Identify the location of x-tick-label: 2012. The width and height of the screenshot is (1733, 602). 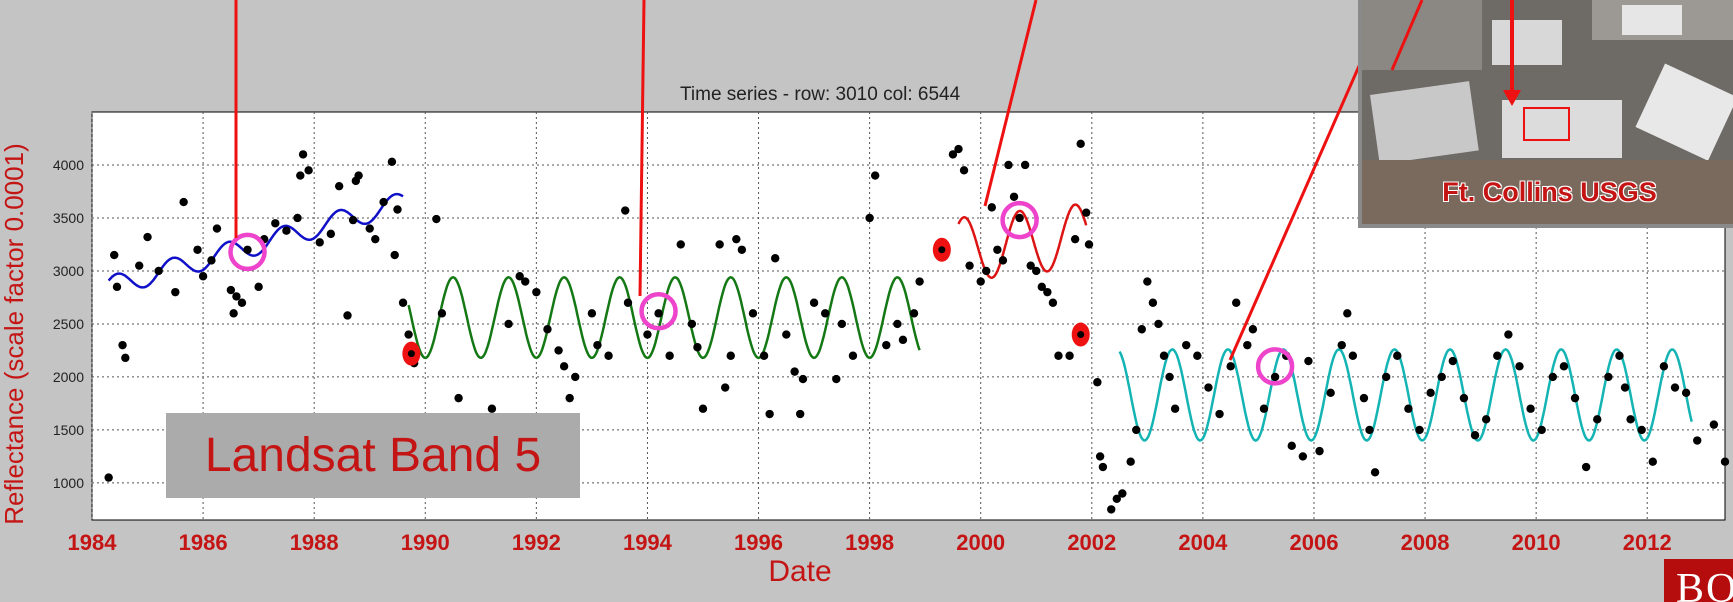
(1647, 542).